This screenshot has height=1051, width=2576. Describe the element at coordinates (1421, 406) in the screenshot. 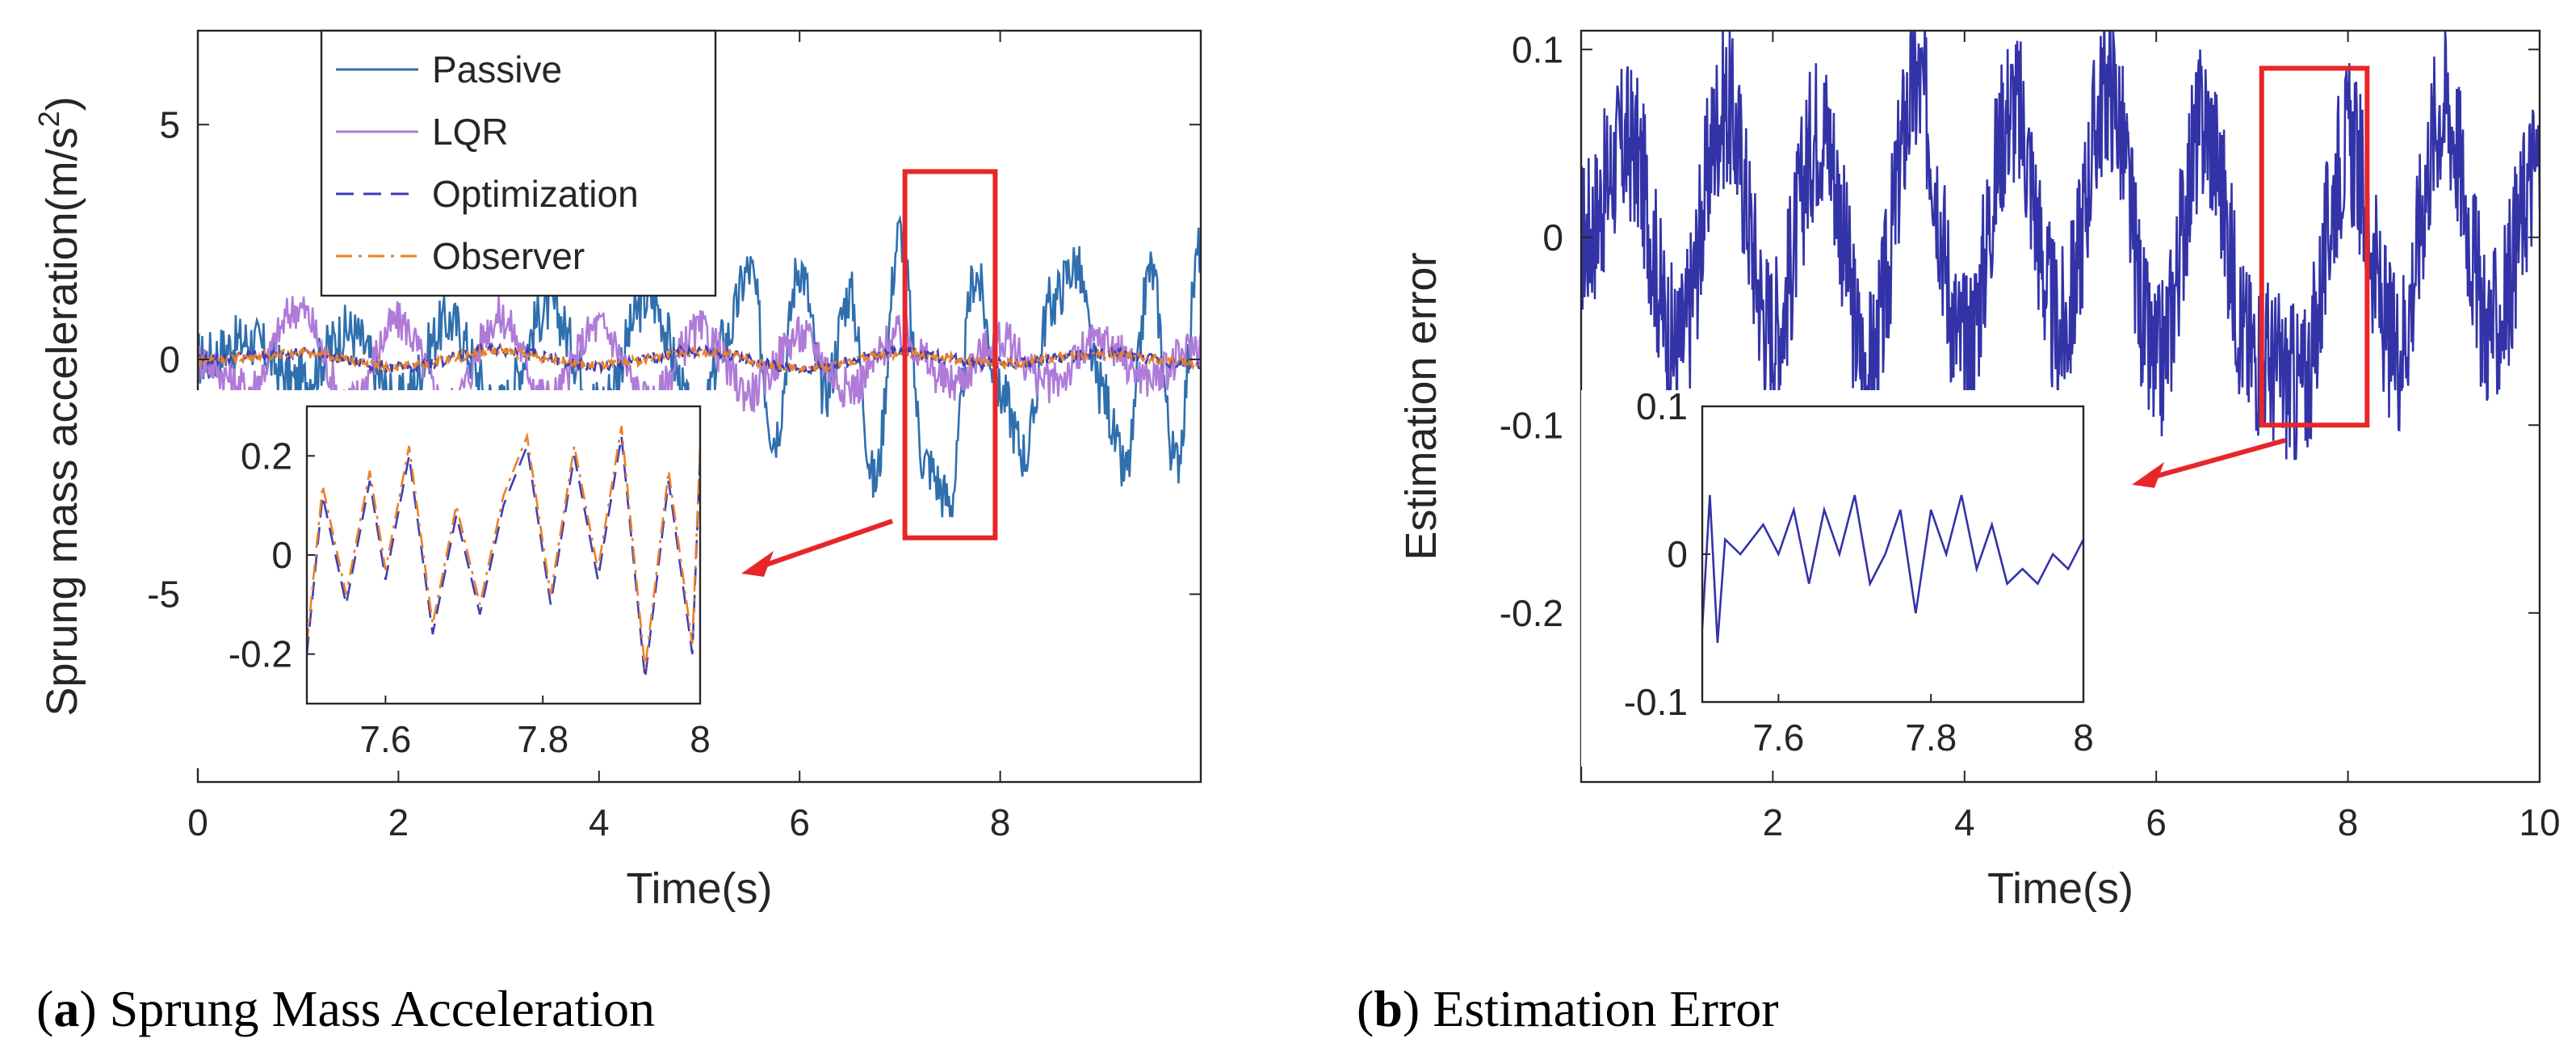

I see `chart-b-ylabel: Estimation error` at that location.